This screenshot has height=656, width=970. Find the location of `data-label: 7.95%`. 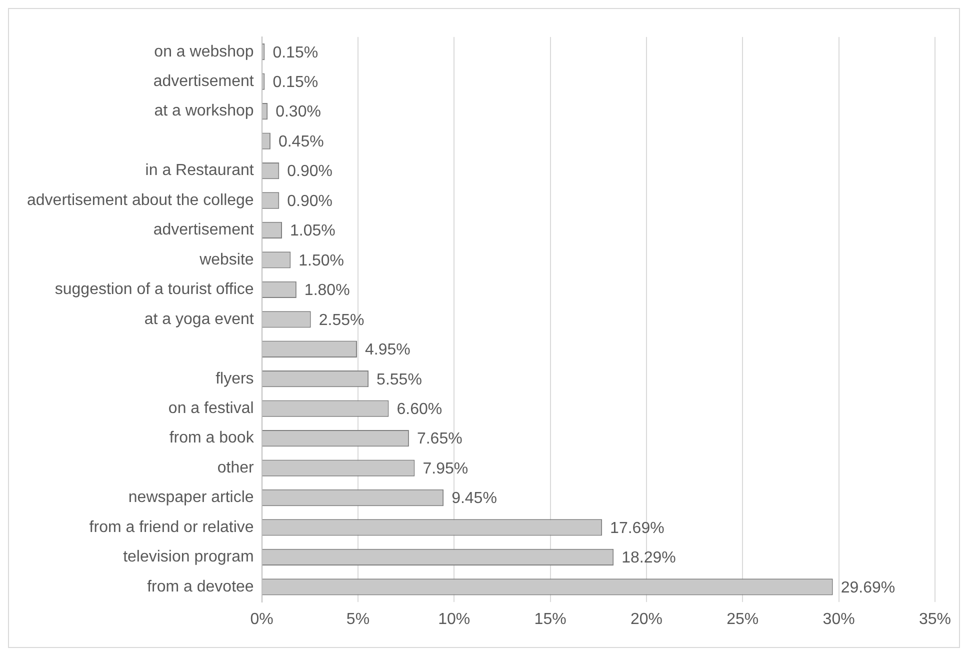

data-label: 7.95% is located at coordinates (445, 469).